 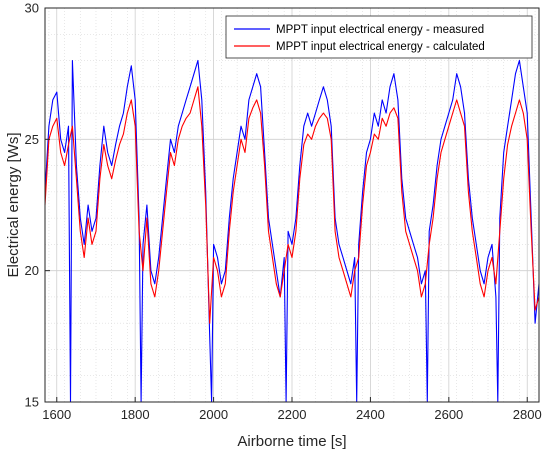 I want to click on legend-box, so click(x=379, y=37).